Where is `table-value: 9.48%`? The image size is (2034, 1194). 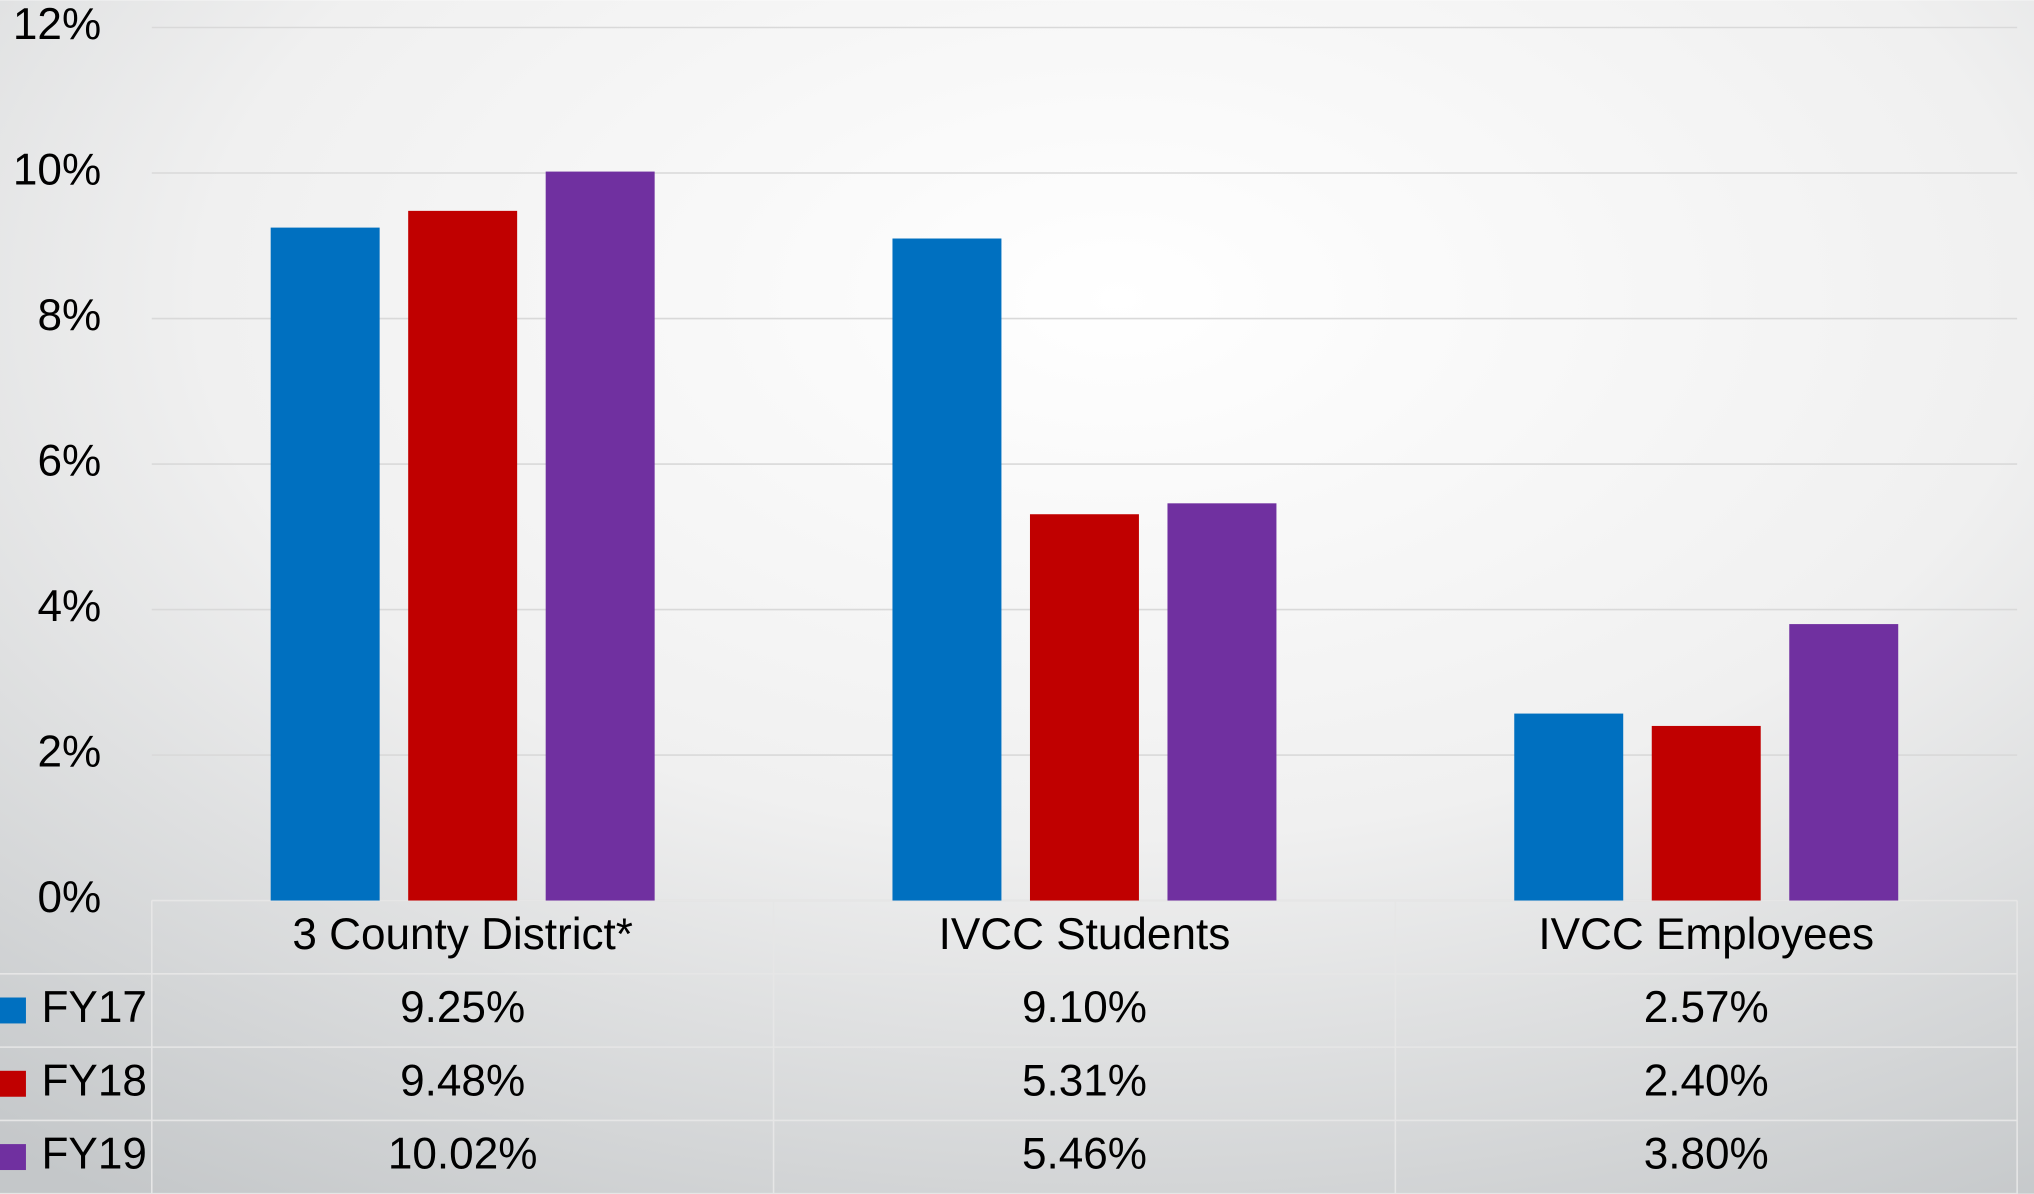 table-value: 9.48% is located at coordinates (462, 1080).